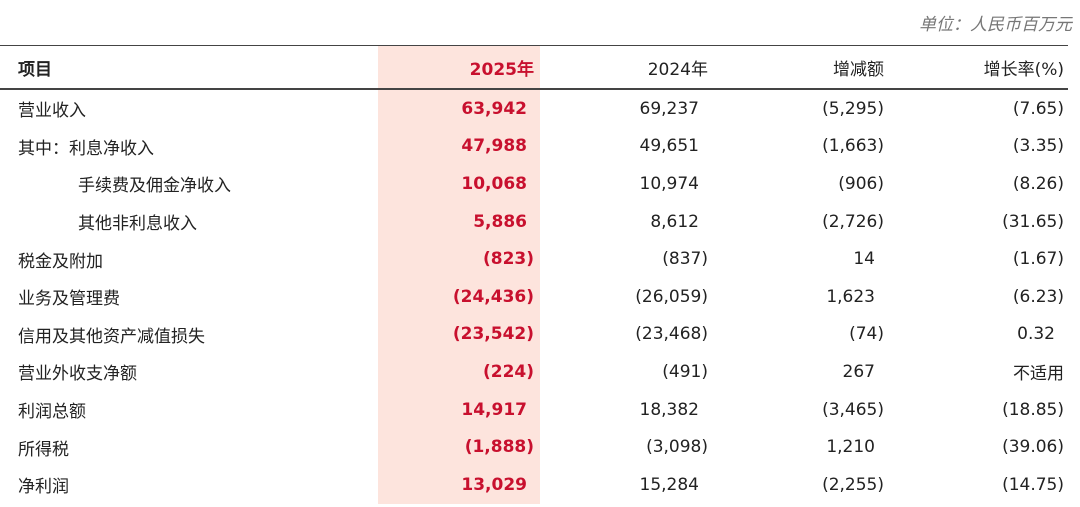 Image resolution: width=1080 pixels, height=507 pixels. Describe the element at coordinates (43, 449) in the screenshot. I see `row-label: 所得税` at that location.